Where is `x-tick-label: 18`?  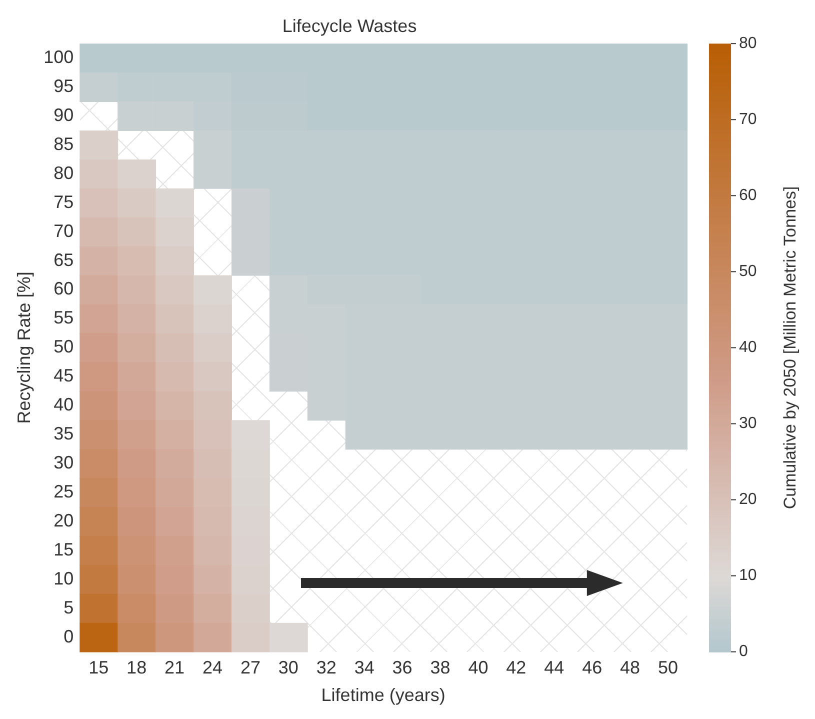 x-tick-label: 18 is located at coordinates (136, 668).